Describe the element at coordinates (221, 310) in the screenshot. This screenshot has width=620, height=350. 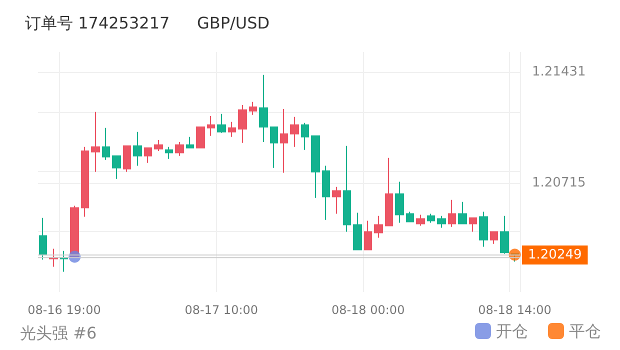
I see `x-tick-label: 08-17 10:00` at that location.